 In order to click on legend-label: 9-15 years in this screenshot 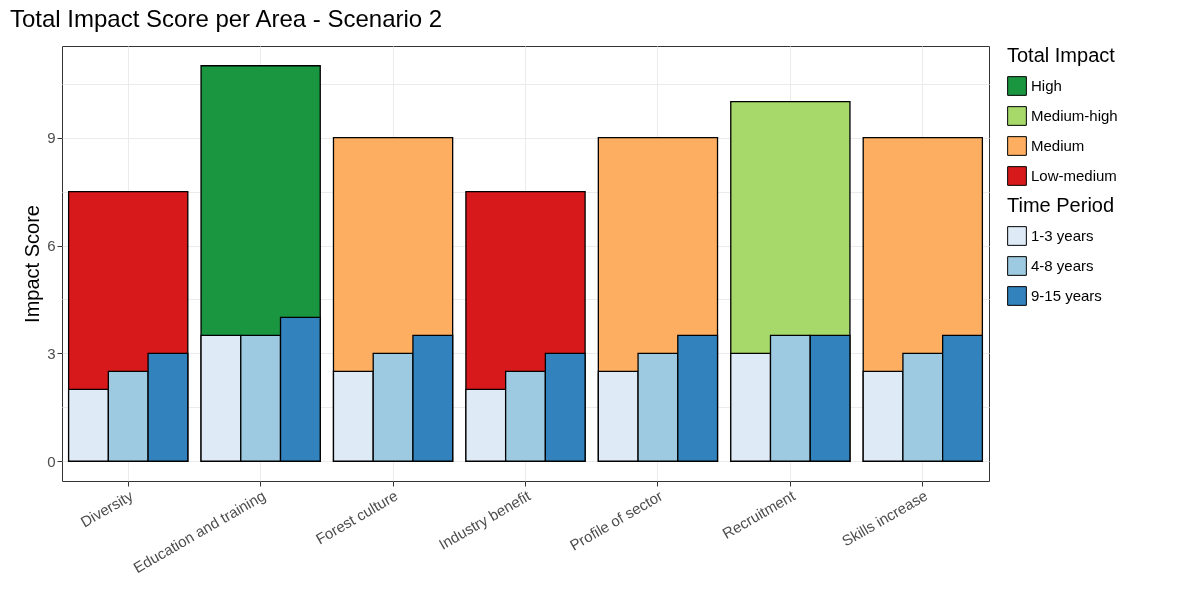, I will do `click(1066, 295)`.